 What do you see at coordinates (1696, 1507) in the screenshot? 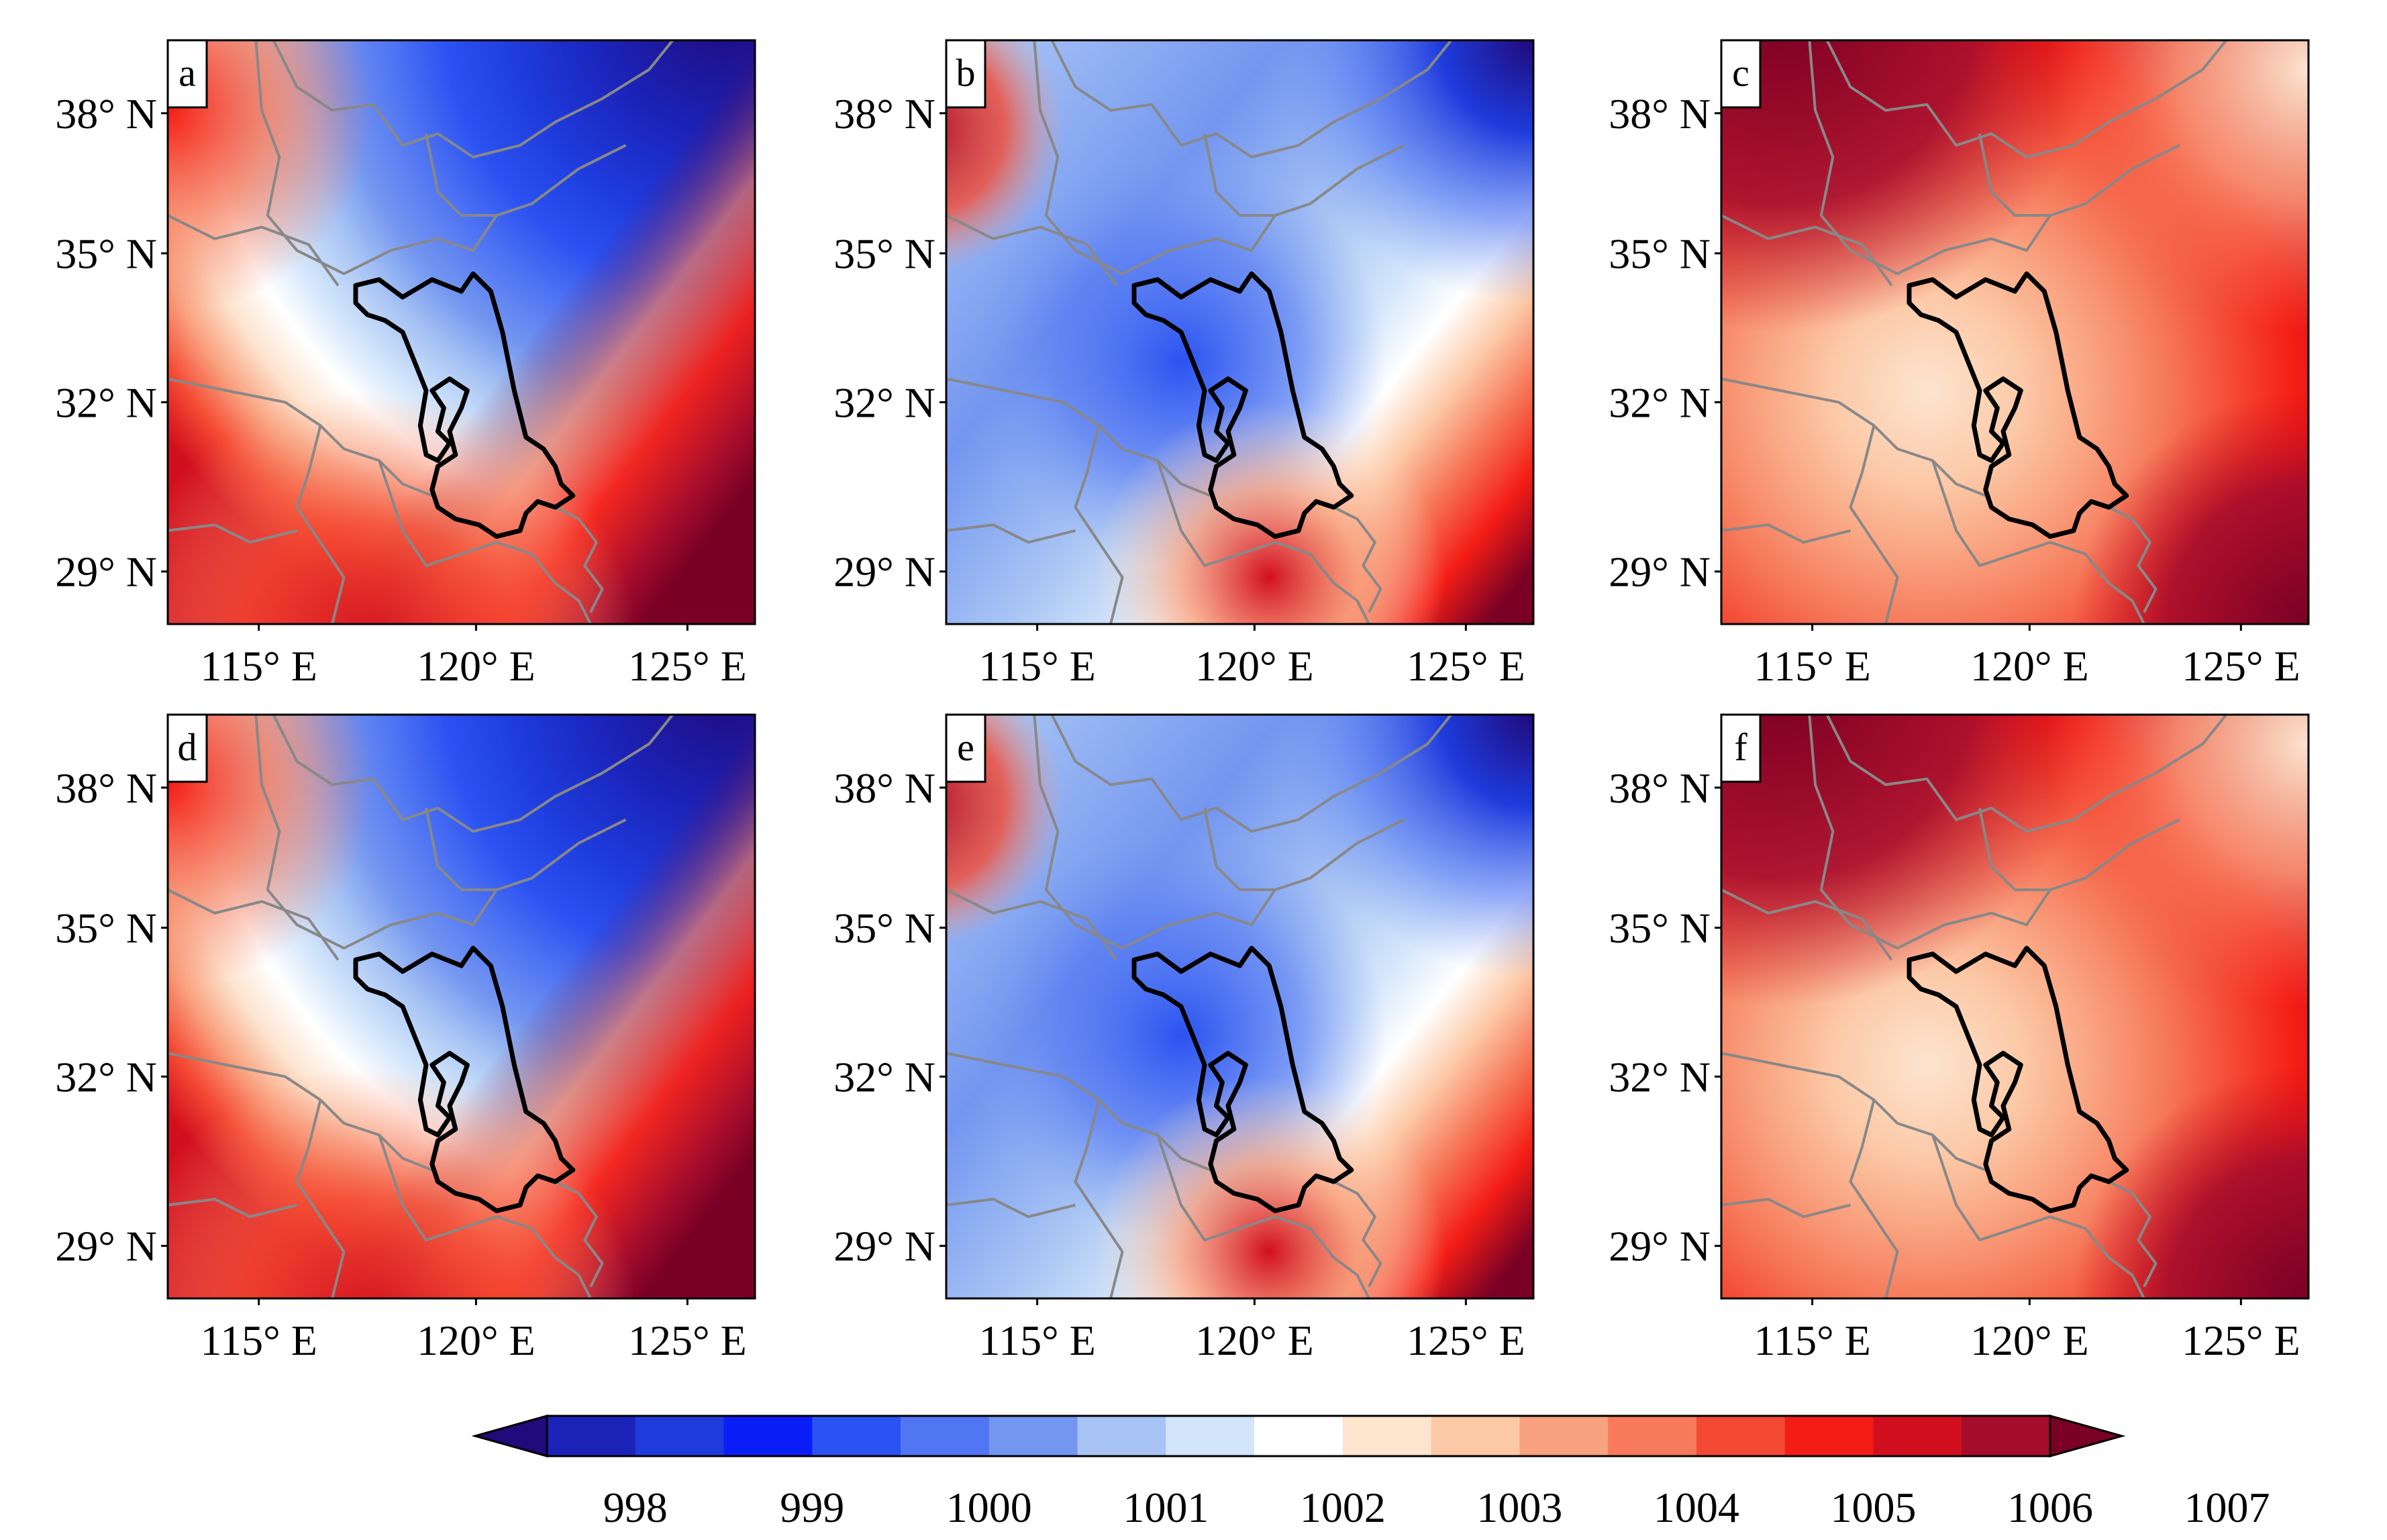
I see `colorbar-tick-label: 1004` at bounding box center [1696, 1507].